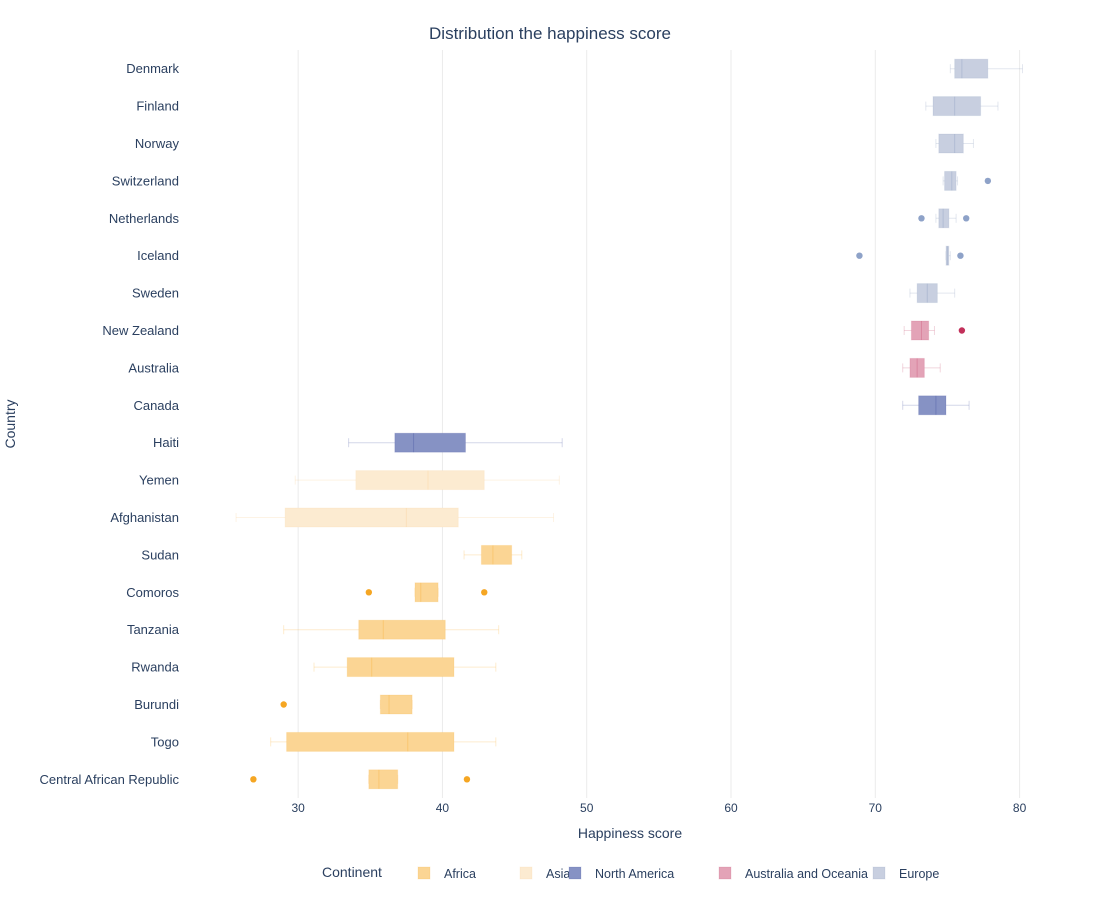  I want to click on box-canada, so click(936, 405).